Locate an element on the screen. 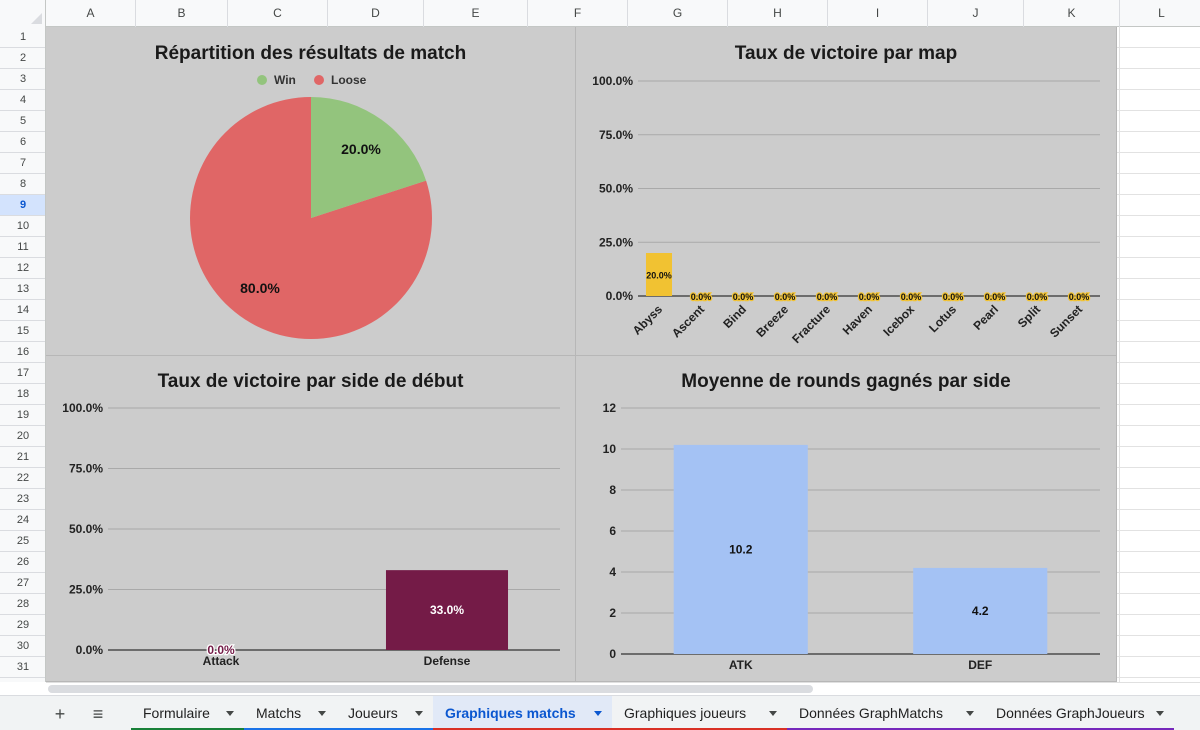  legend-win-label: Win is located at coordinates (285, 80).